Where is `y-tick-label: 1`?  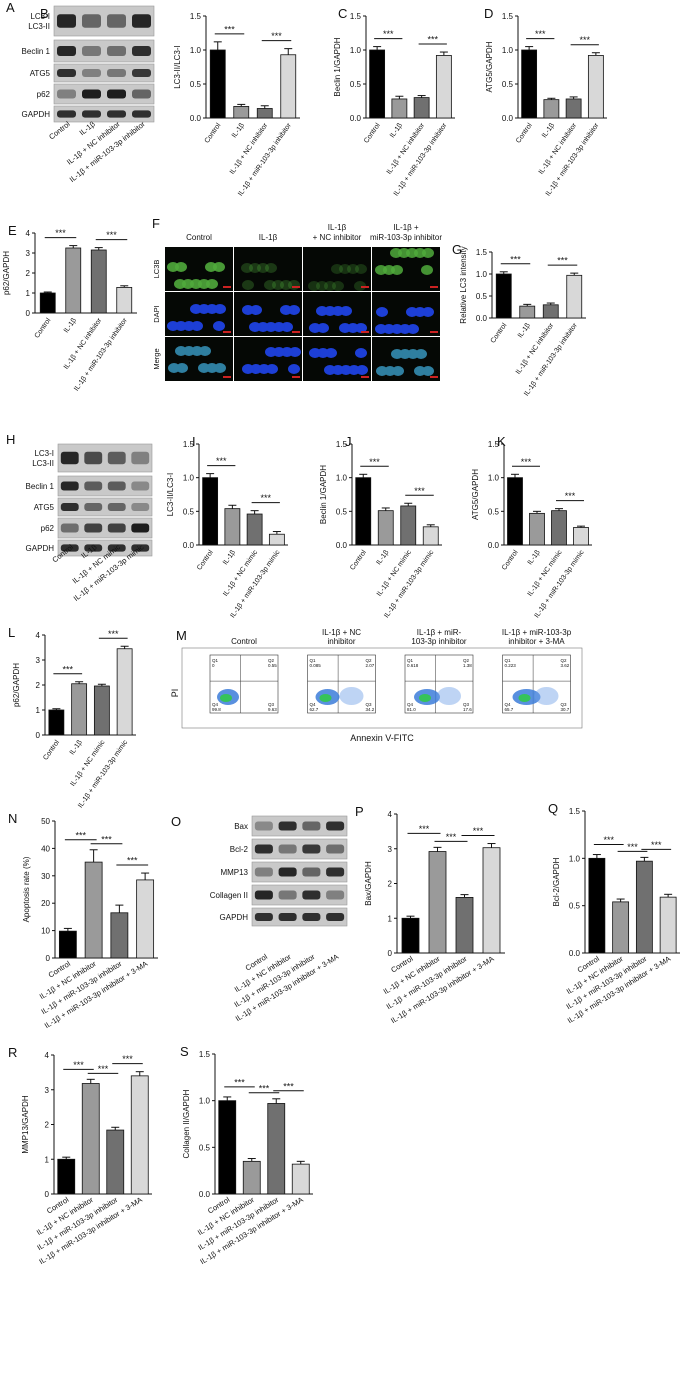 y-tick-label: 1 is located at coordinates (390, 918).